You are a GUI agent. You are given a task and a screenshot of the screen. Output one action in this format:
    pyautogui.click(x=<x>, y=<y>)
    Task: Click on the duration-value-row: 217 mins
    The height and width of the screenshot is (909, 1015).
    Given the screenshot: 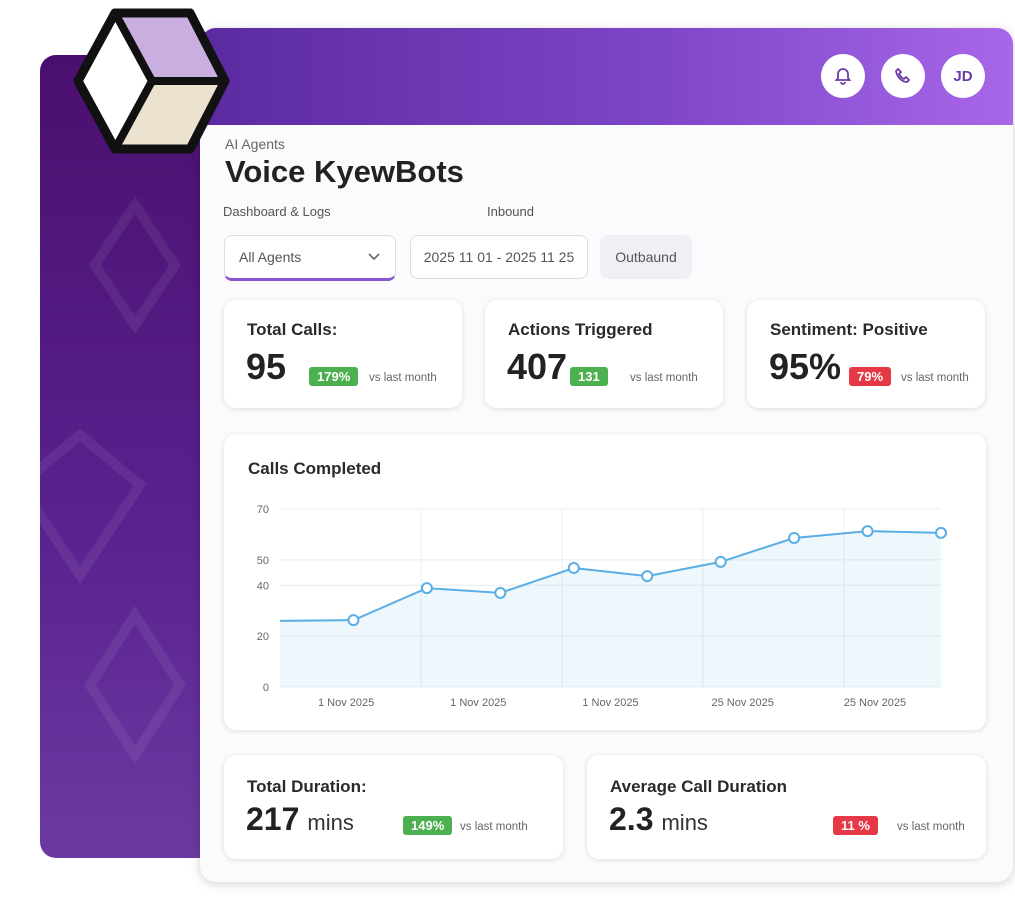 What is the action you would take?
    pyautogui.click(x=300, y=819)
    